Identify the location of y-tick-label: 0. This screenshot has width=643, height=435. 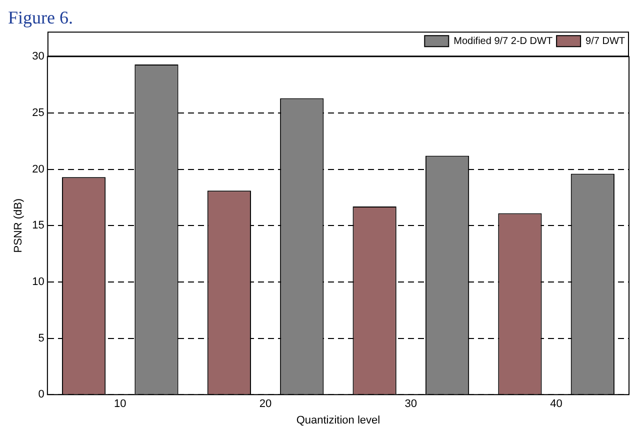
(41, 394).